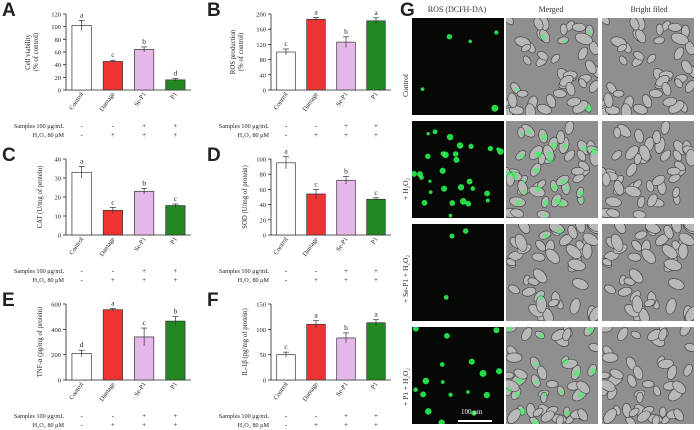 The width and height of the screenshot is (700, 430). I want to click on category-label: Damage, so click(310, 102).